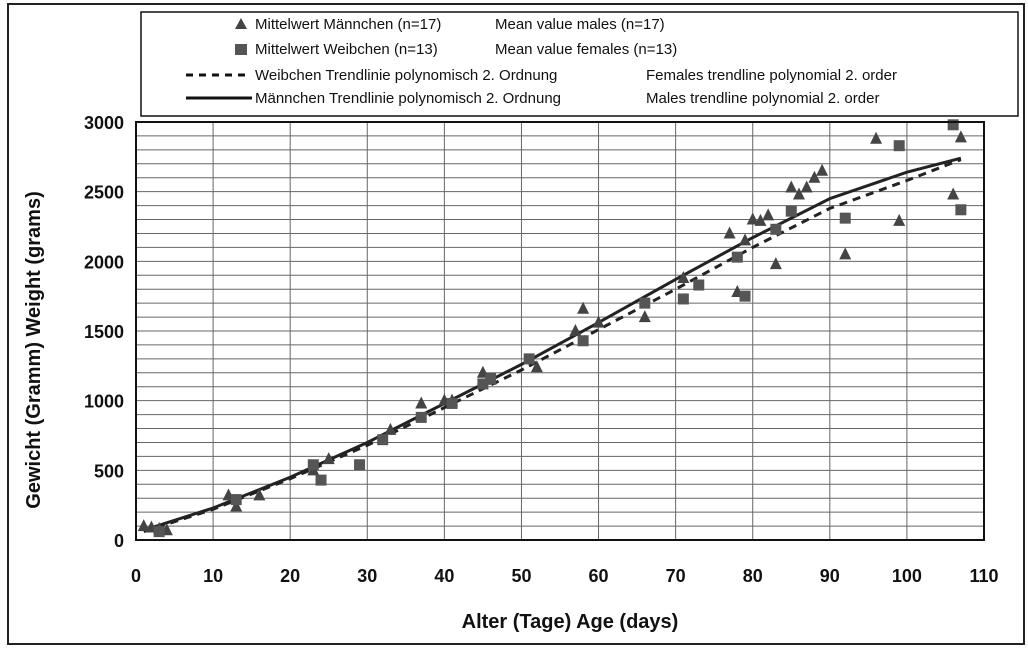 Image resolution: width=1028 pixels, height=653 pixels. What do you see at coordinates (104, 123) in the screenshot?
I see `y-tick-label: 3000` at bounding box center [104, 123].